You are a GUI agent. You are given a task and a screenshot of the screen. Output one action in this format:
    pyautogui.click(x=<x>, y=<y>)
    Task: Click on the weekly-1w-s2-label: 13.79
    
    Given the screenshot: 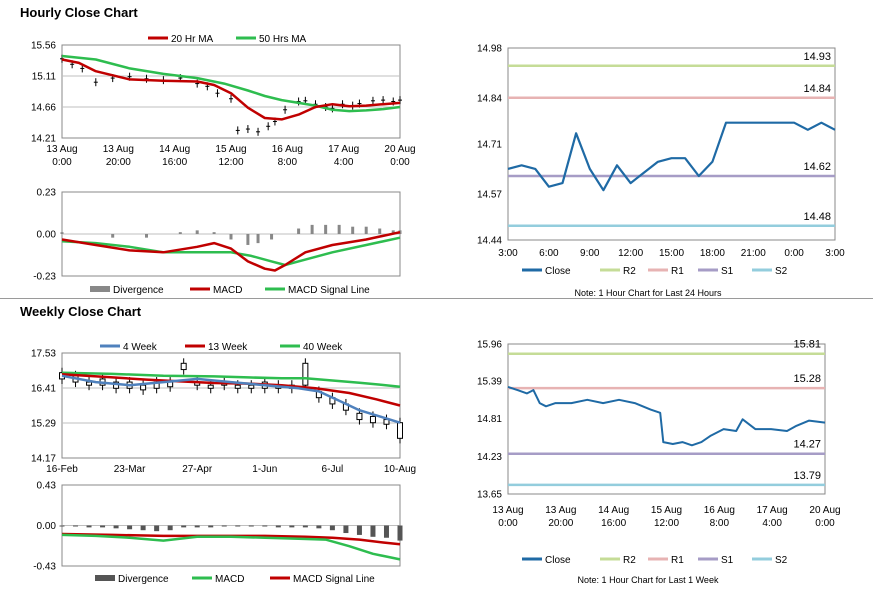 What is the action you would take?
    pyautogui.click(x=807, y=476)
    